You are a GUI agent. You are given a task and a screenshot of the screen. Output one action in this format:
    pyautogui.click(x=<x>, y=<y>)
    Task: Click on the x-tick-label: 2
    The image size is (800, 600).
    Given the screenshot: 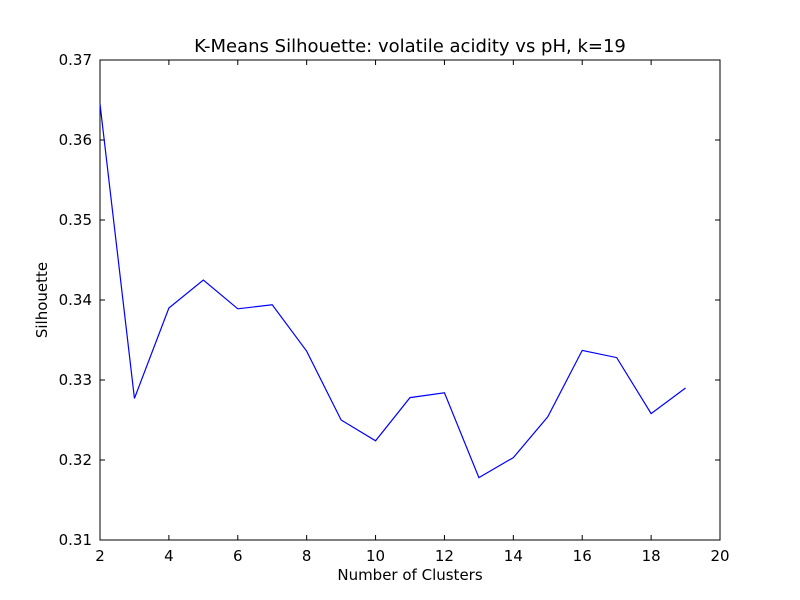 What is the action you would take?
    pyautogui.click(x=100, y=556)
    